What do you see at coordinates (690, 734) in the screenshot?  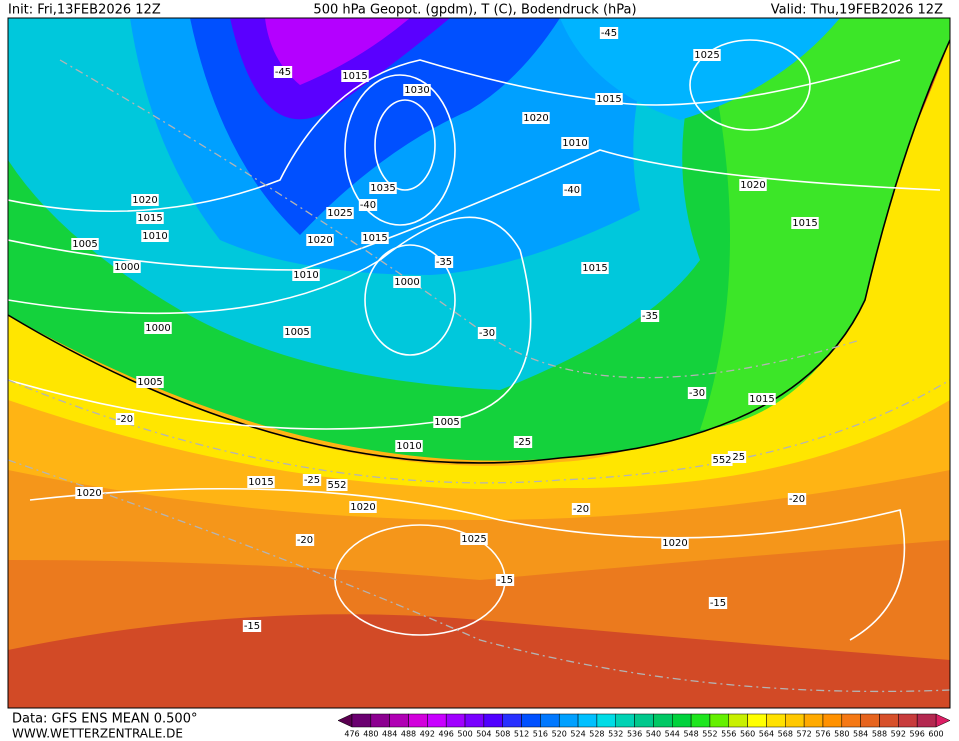 I see `legend-level-label: 548` at bounding box center [690, 734].